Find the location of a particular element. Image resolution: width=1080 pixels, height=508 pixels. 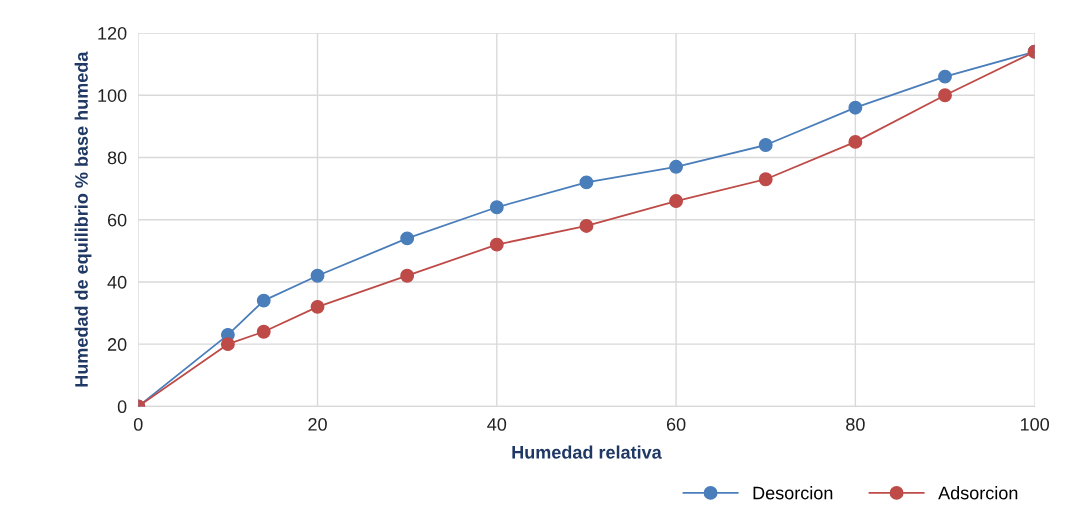

y-tick-label: 100 is located at coordinates (112, 95).